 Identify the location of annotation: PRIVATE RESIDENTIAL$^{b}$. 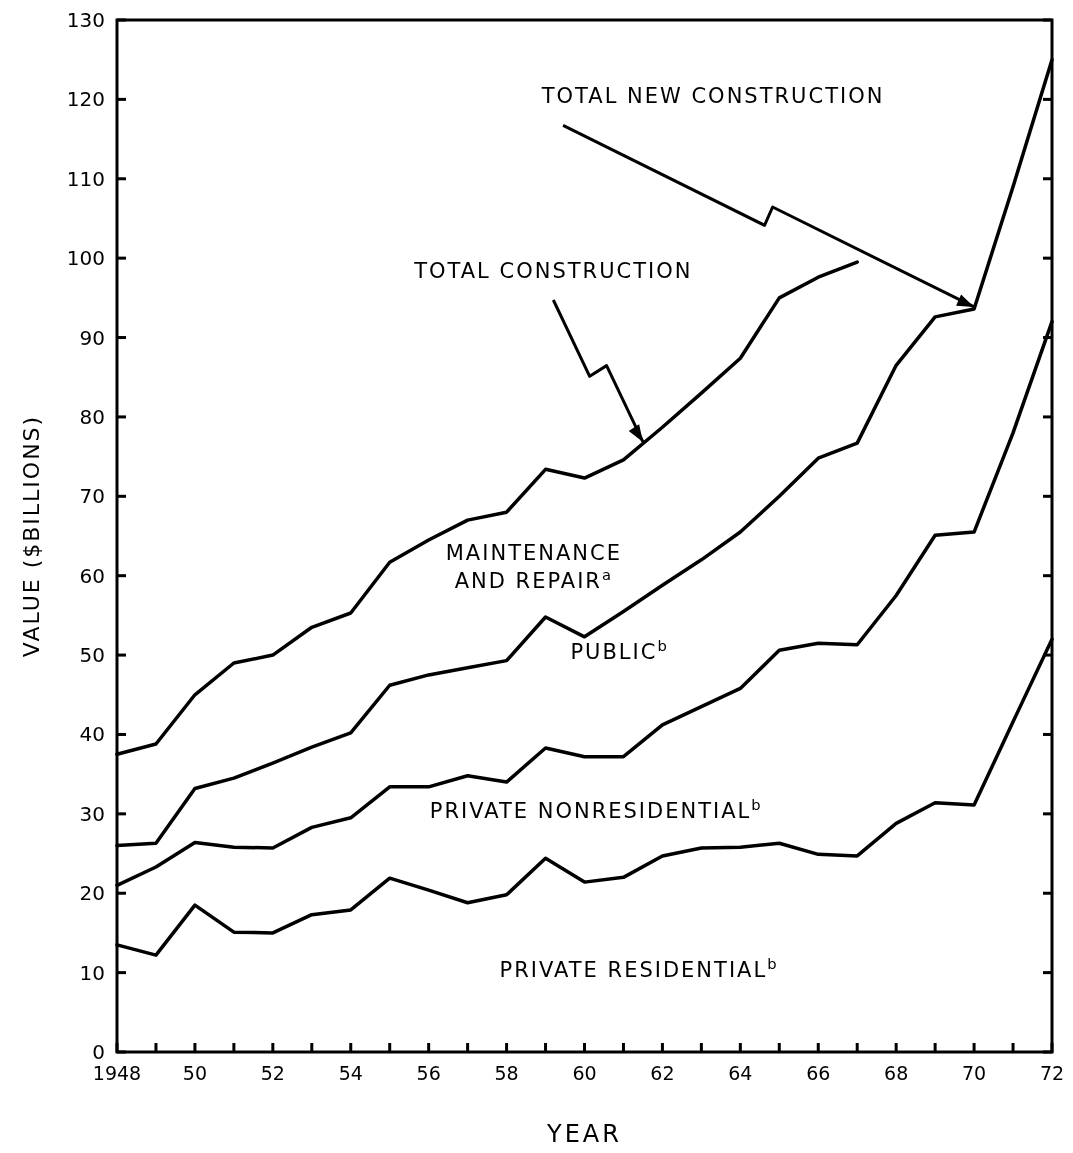
(639, 968).